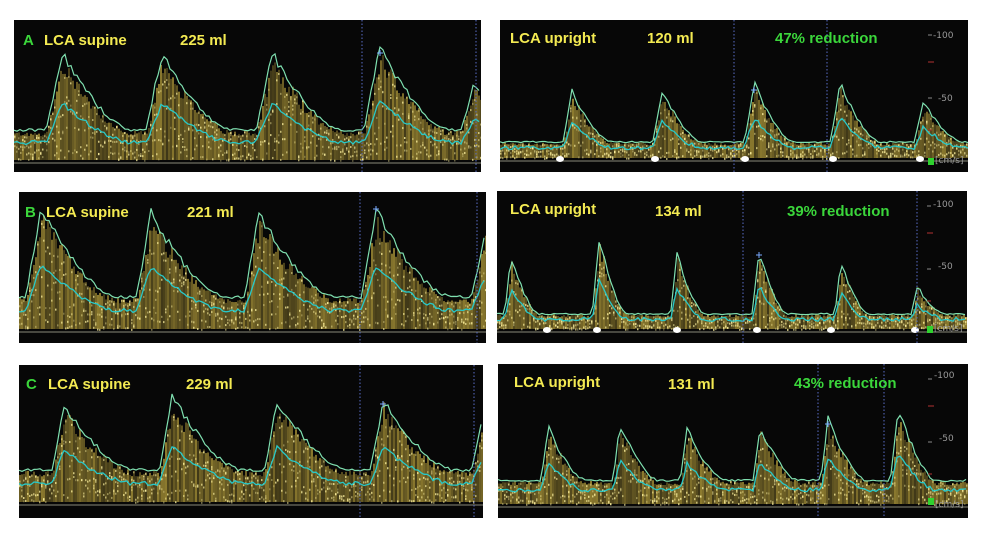  I want to click on upright-title-b: LCA upright, so click(553, 209).